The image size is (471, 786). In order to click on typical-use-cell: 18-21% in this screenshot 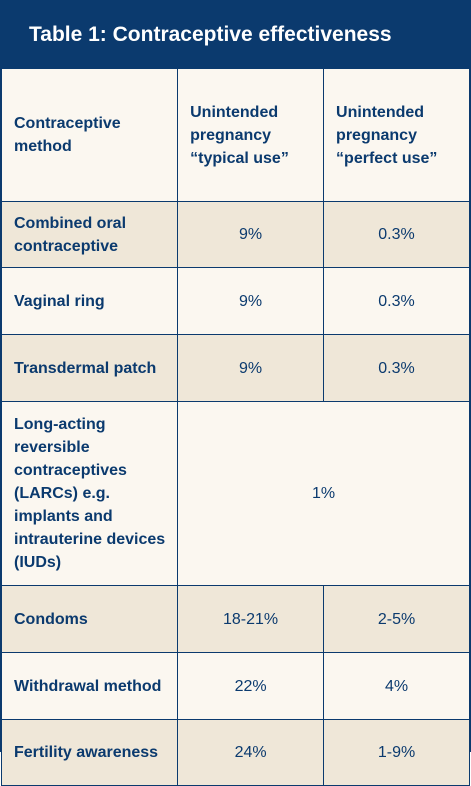, I will do `click(251, 619)`.